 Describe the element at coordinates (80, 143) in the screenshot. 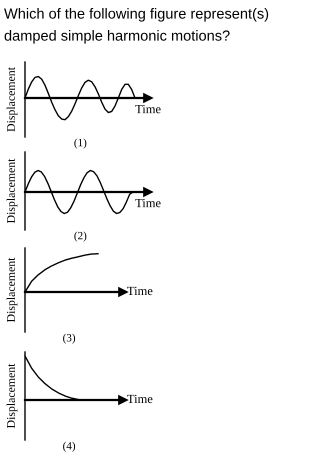

I see `text: (1)` at that location.